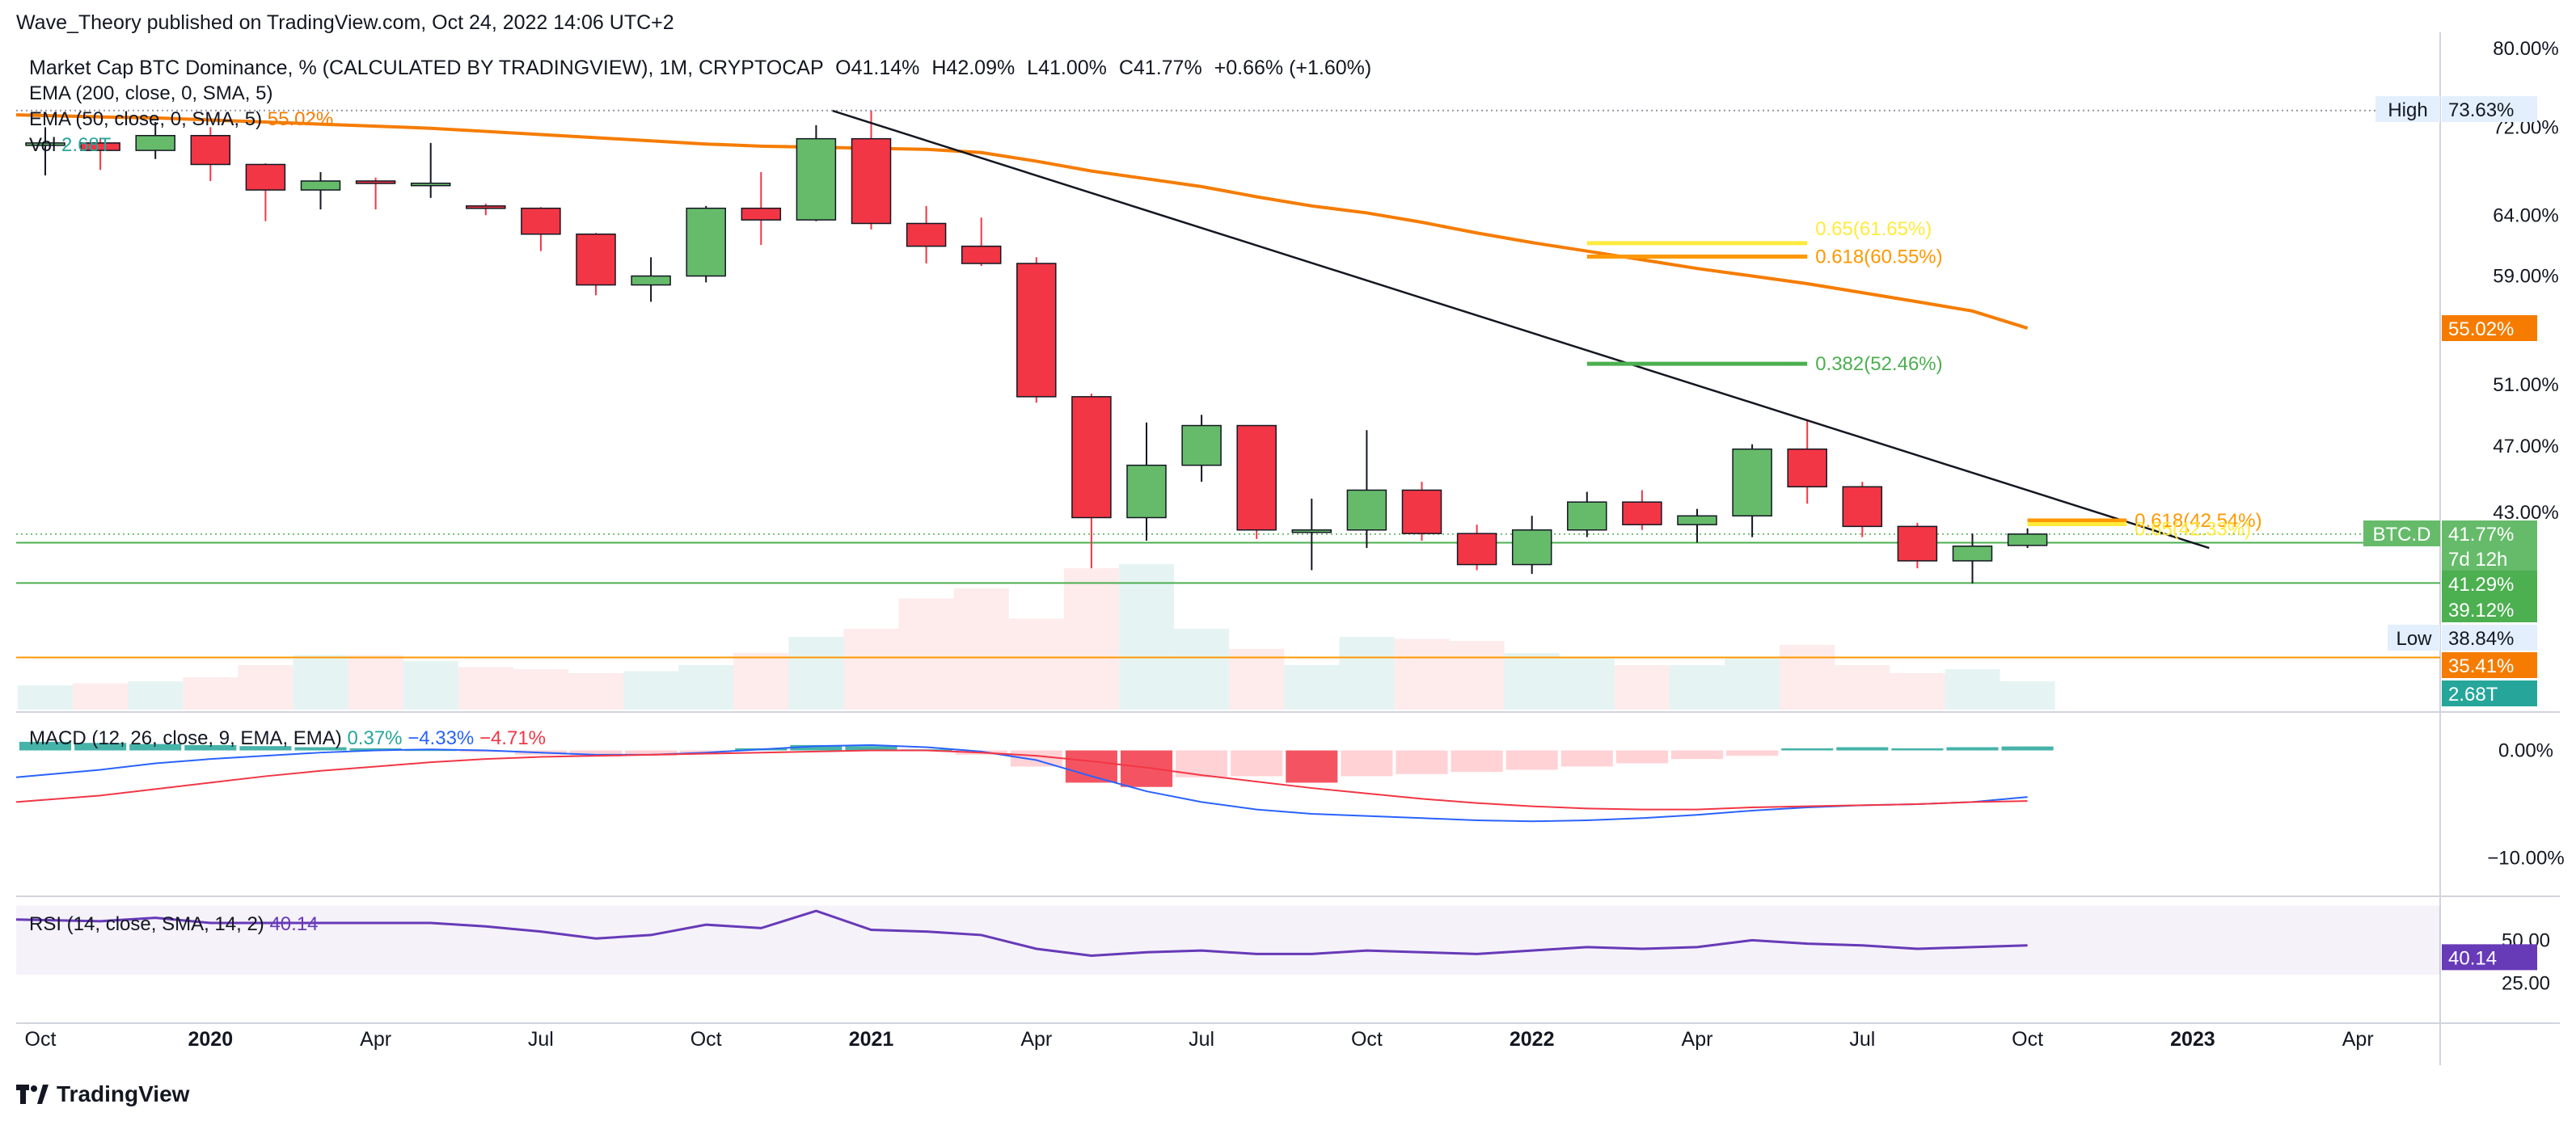  Describe the element at coordinates (123, 1094) in the screenshot. I see `footer-brand: TradingView` at that location.